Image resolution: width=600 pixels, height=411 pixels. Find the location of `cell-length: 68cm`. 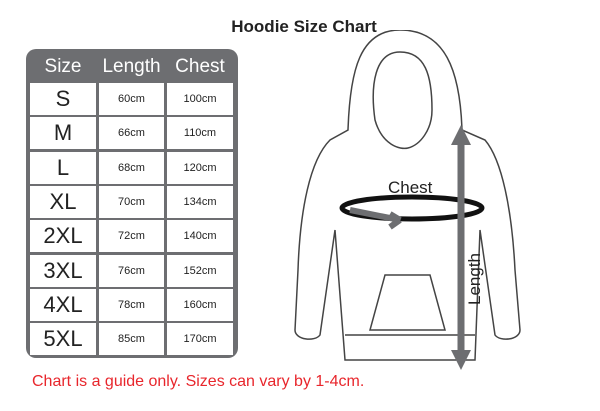

cell-length: 68cm is located at coordinates (131, 167).